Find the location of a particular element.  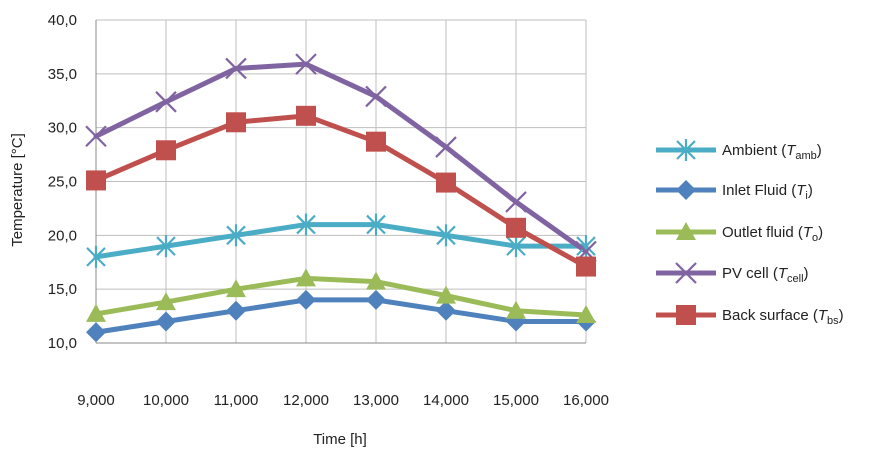

x-tick-label: 16,000 is located at coordinates (586, 400).